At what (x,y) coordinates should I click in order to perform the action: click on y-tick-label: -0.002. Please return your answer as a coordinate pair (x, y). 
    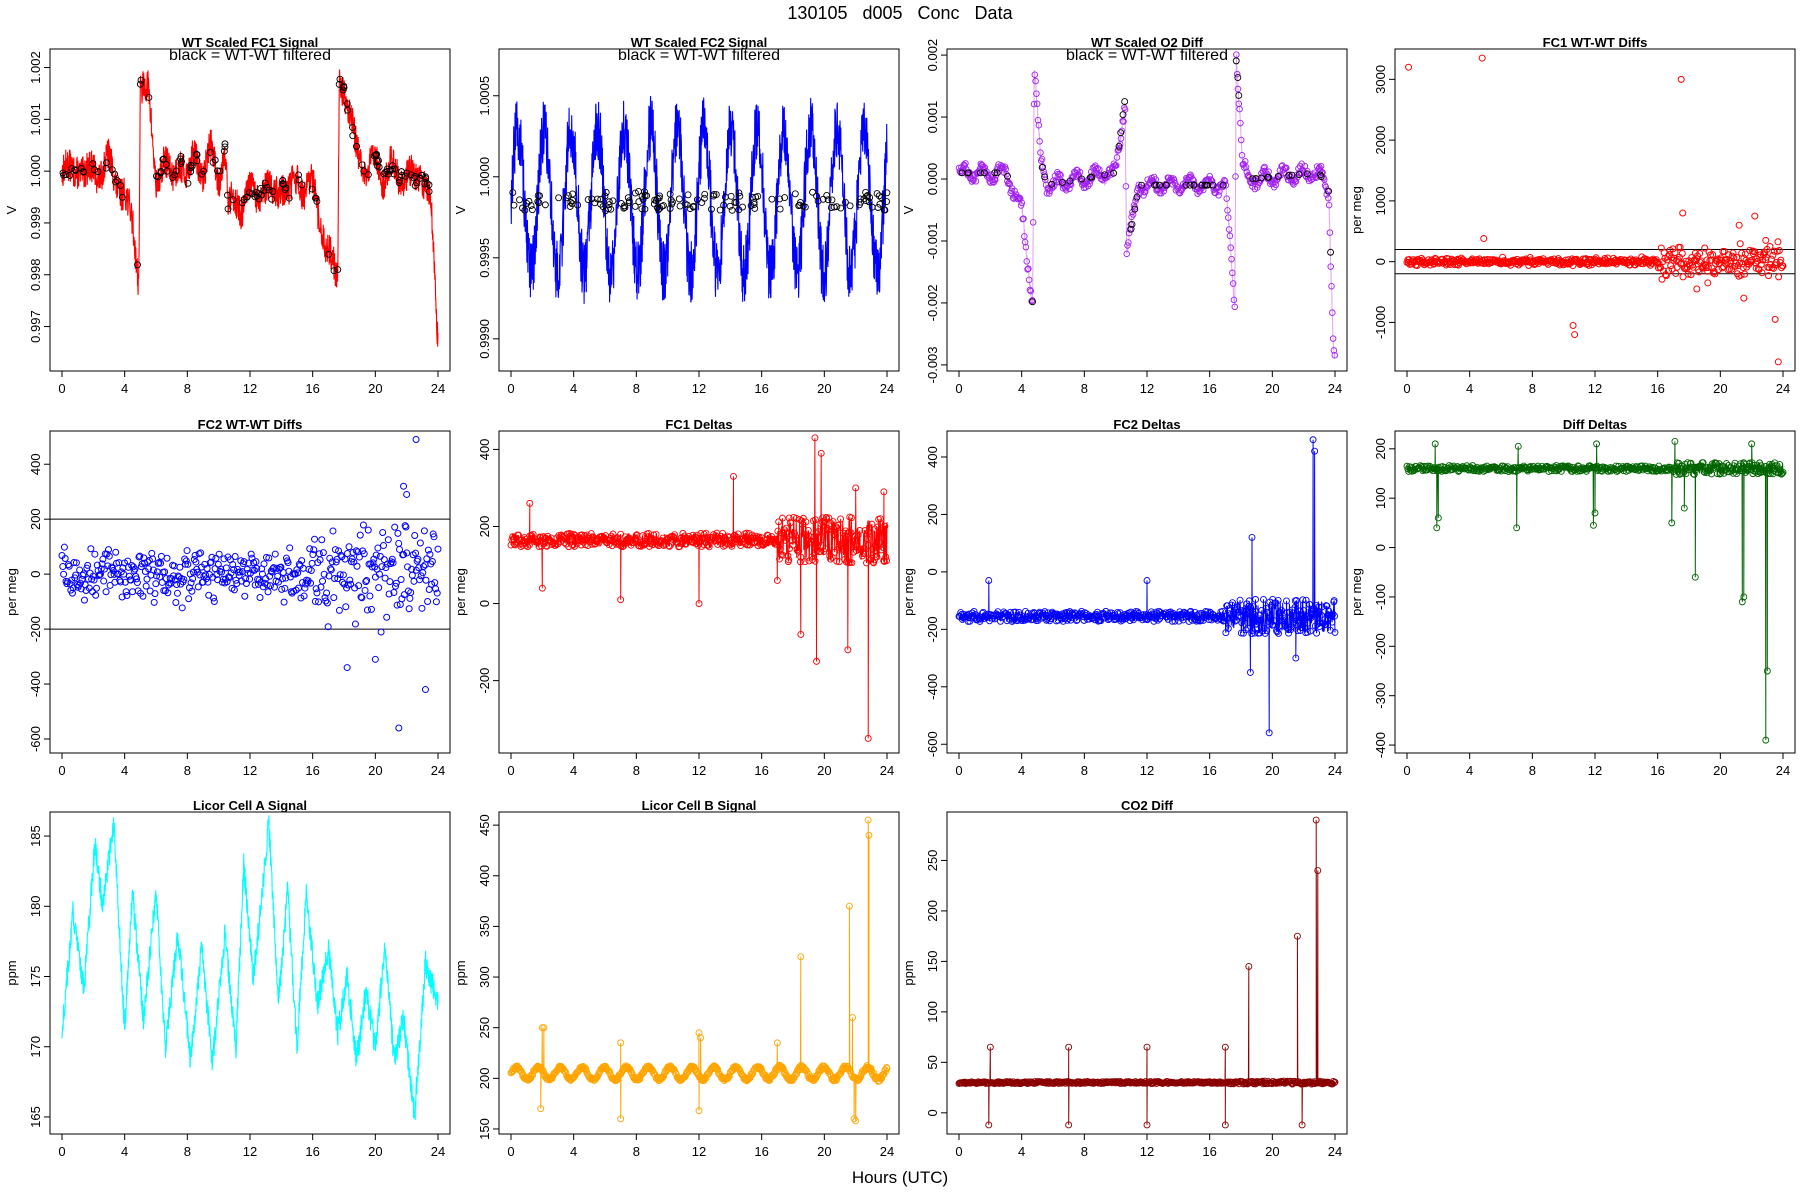
    Looking at the image, I should click on (932, 303).